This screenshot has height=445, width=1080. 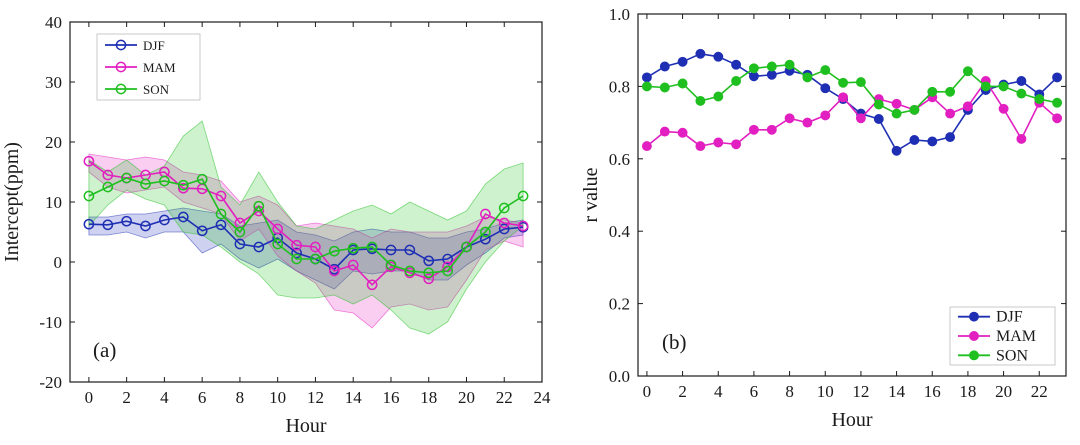 I want to click on y-tick-label: 30, so click(x=53, y=82).